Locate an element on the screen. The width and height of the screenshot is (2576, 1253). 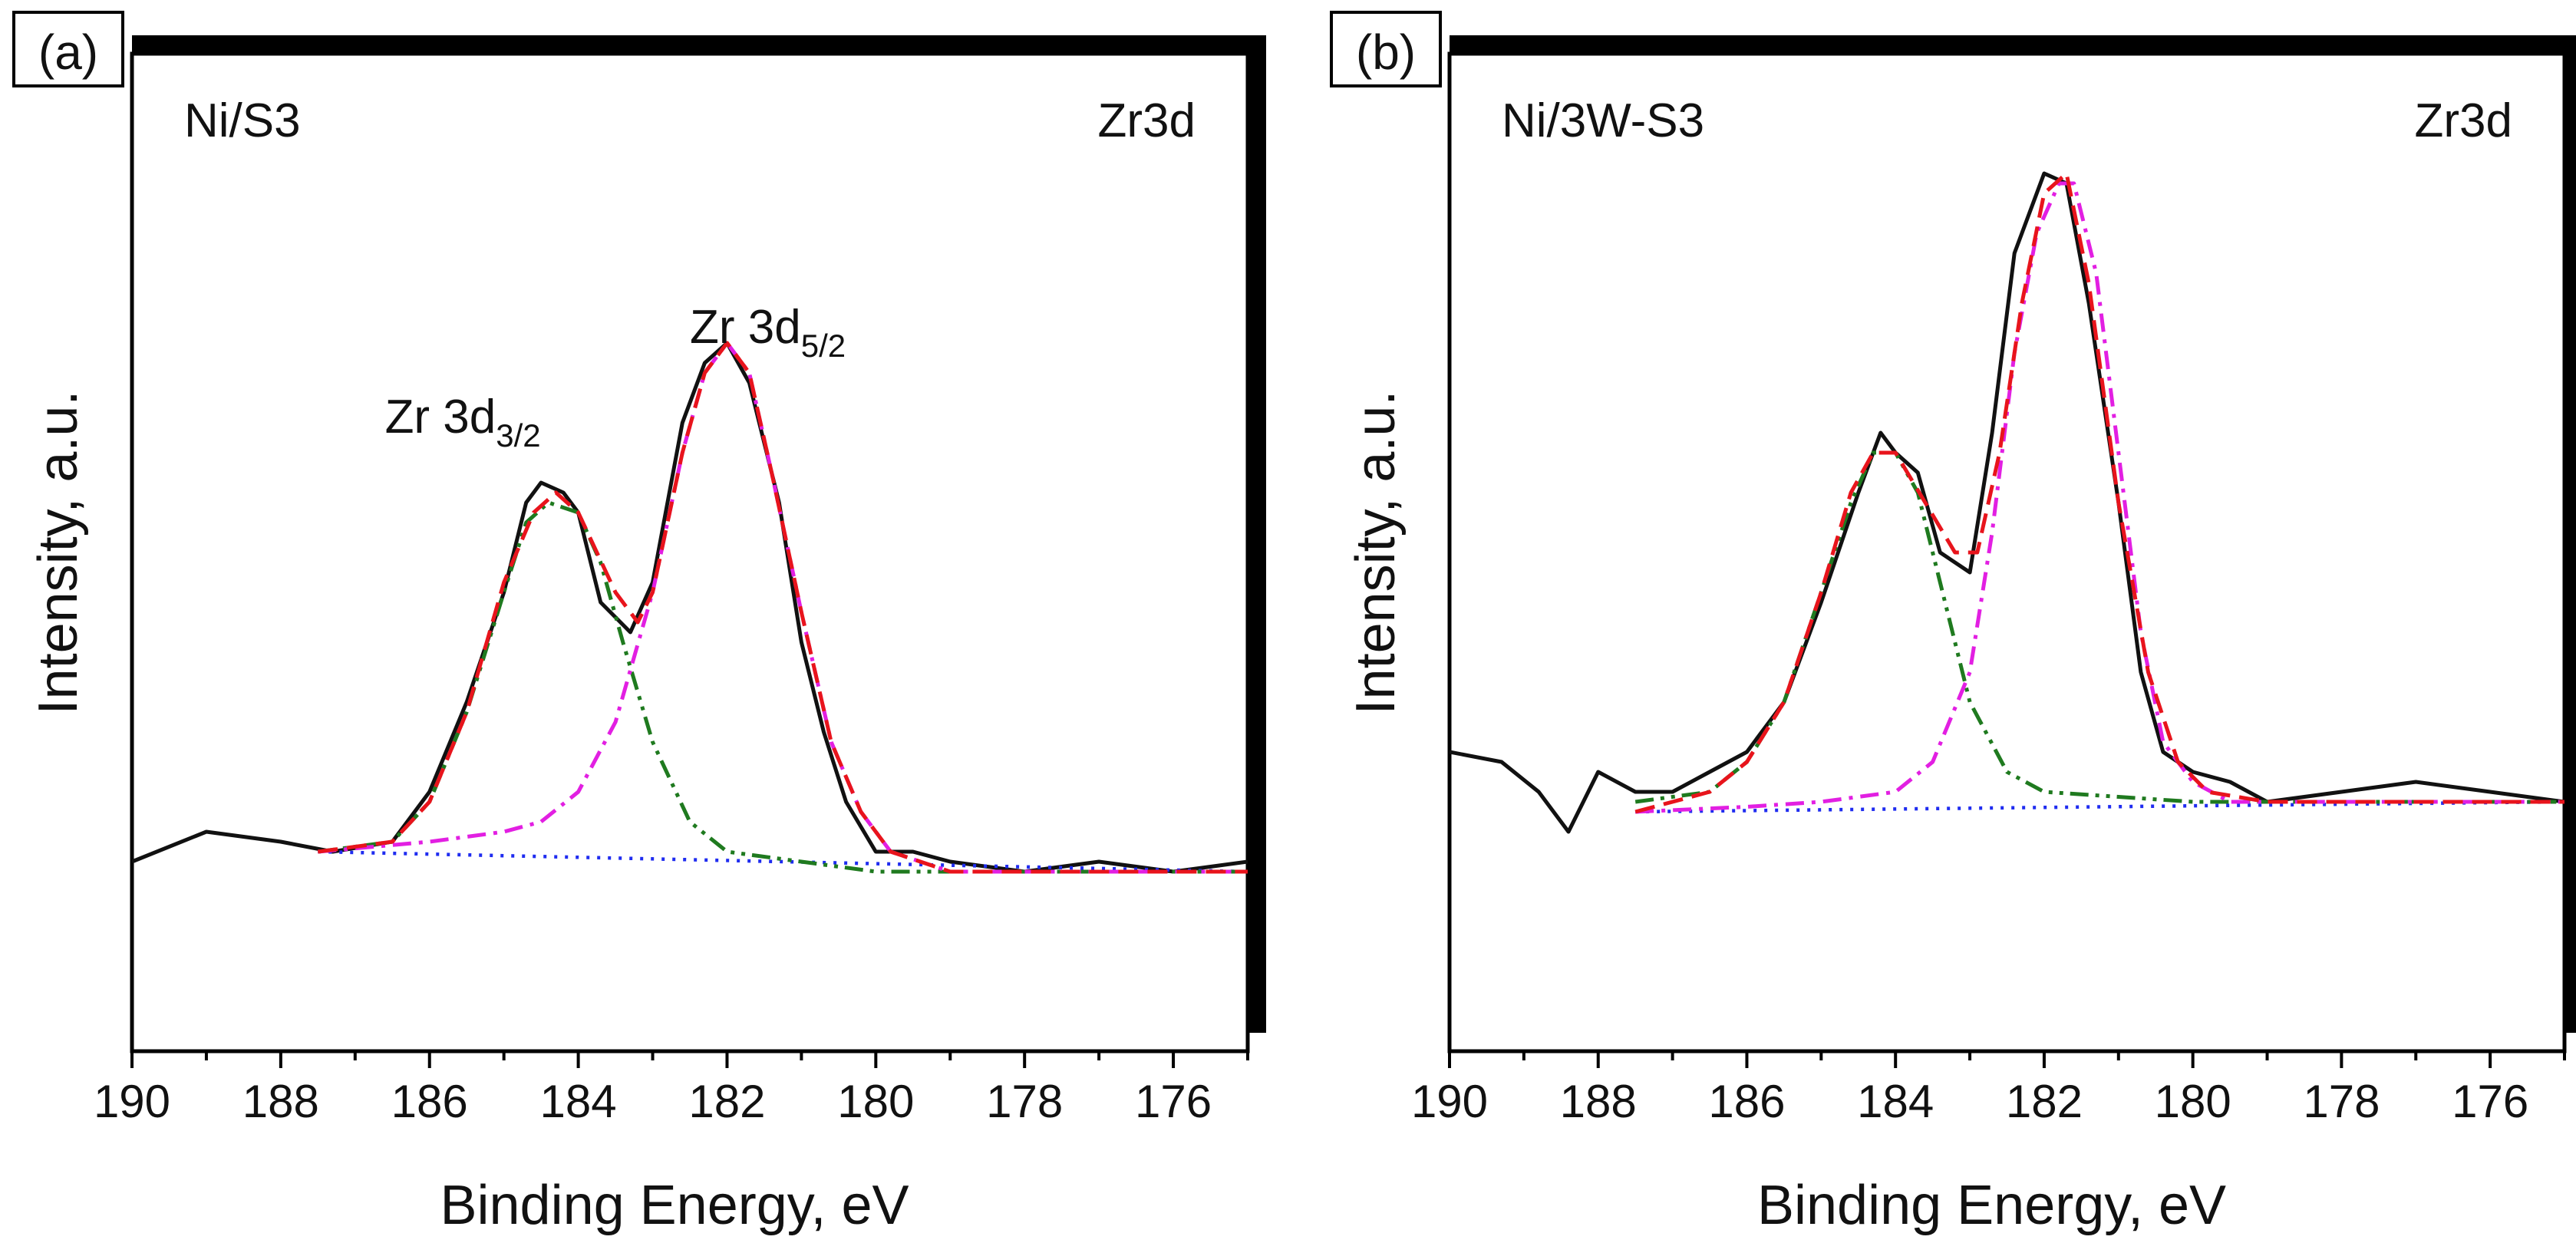
peak-annotation: Zr 3d5/2 is located at coordinates (768, 332).